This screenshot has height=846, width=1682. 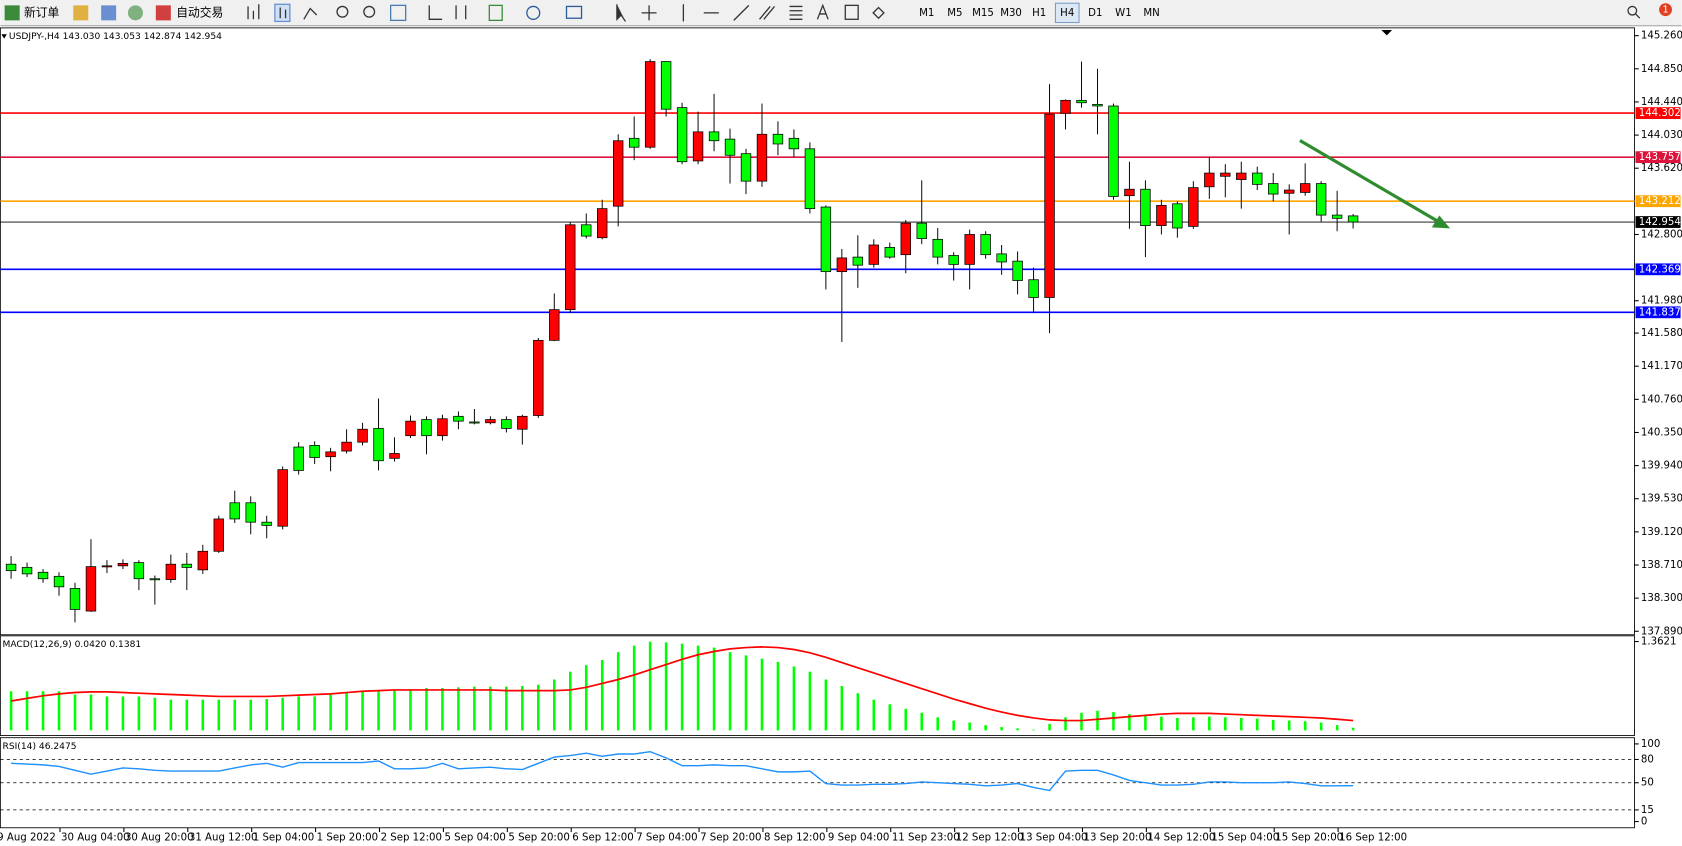 I want to click on candle-chart-button, so click(x=282, y=13).